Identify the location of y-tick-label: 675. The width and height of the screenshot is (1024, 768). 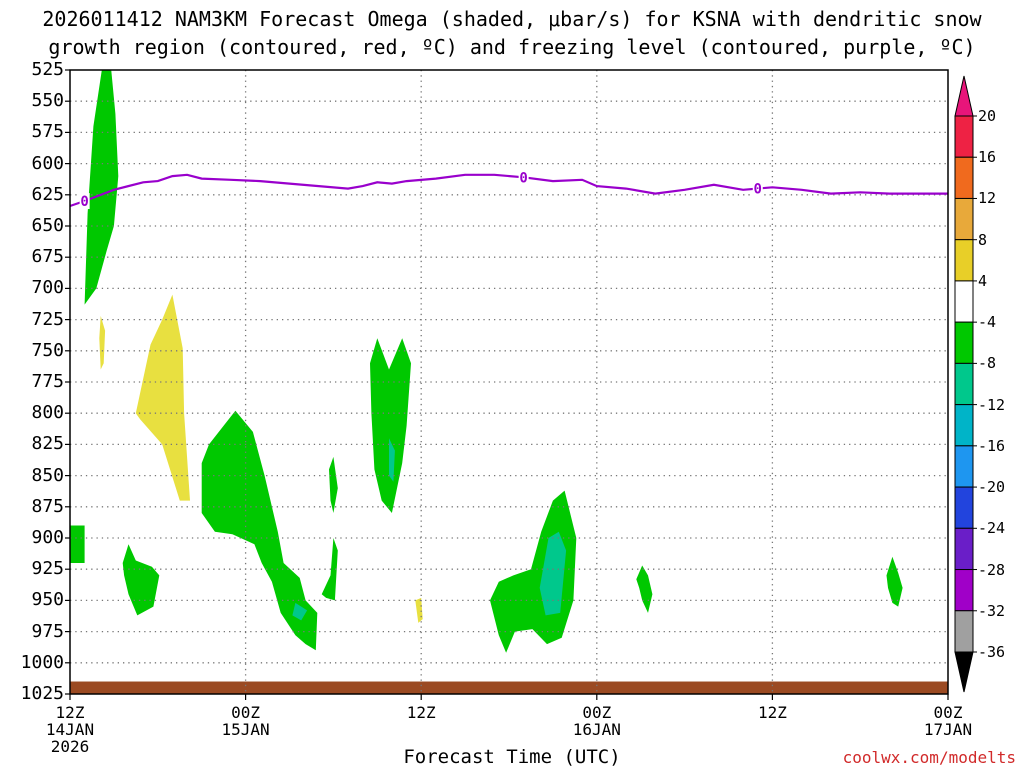
(47, 257).